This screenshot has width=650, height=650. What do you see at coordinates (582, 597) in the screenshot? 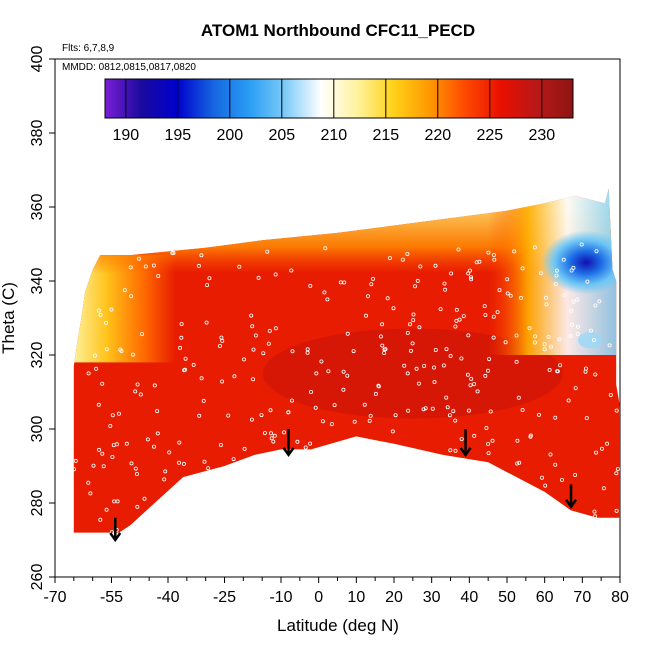
I see `x-tick-label: 70` at bounding box center [582, 597].